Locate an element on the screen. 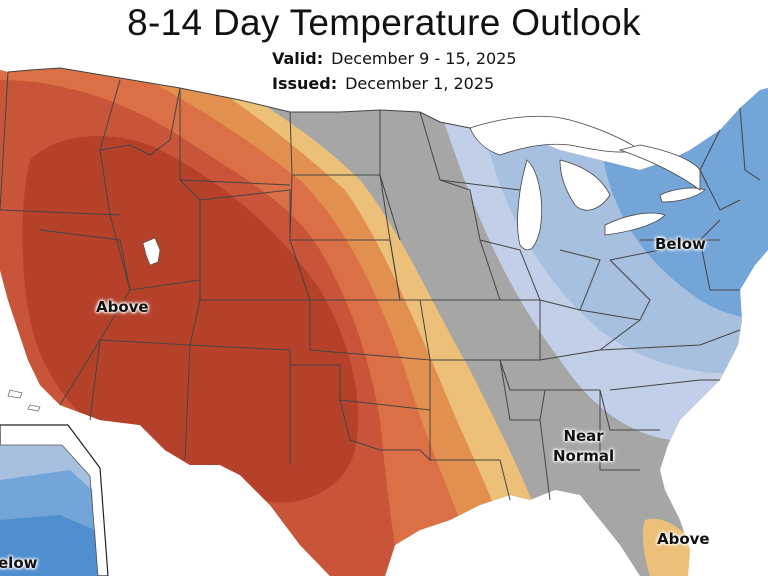  issued-value: December 1, 2025 is located at coordinates (420, 83).